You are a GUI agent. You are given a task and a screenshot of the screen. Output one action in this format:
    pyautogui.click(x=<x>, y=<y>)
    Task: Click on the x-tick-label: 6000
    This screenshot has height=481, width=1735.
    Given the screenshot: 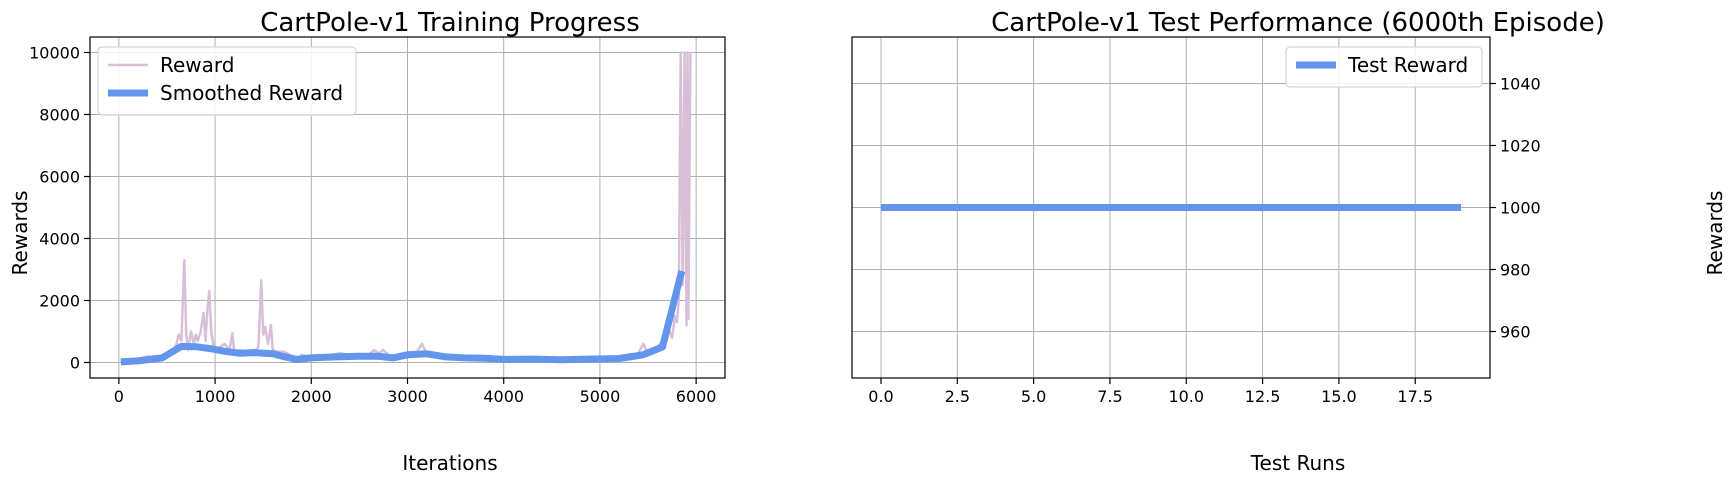 What is the action you would take?
    pyautogui.click(x=696, y=396)
    